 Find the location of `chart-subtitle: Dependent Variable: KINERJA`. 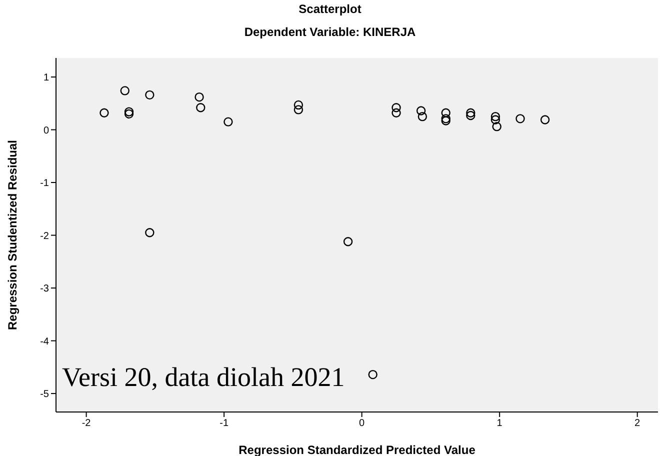

chart-subtitle: Dependent Variable: KINERJA is located at coordinates (330, 32).